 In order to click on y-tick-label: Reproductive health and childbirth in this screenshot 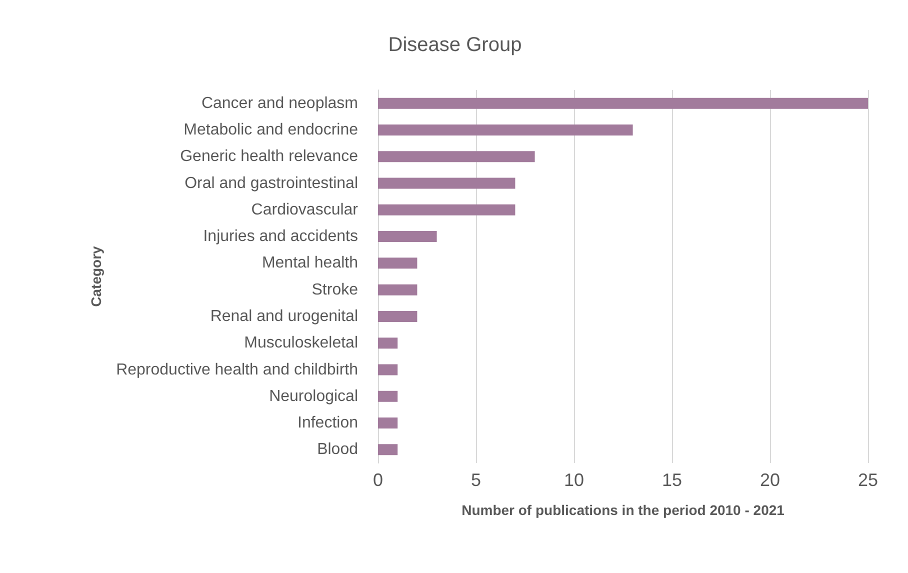, I will do `click(237, 369)`.